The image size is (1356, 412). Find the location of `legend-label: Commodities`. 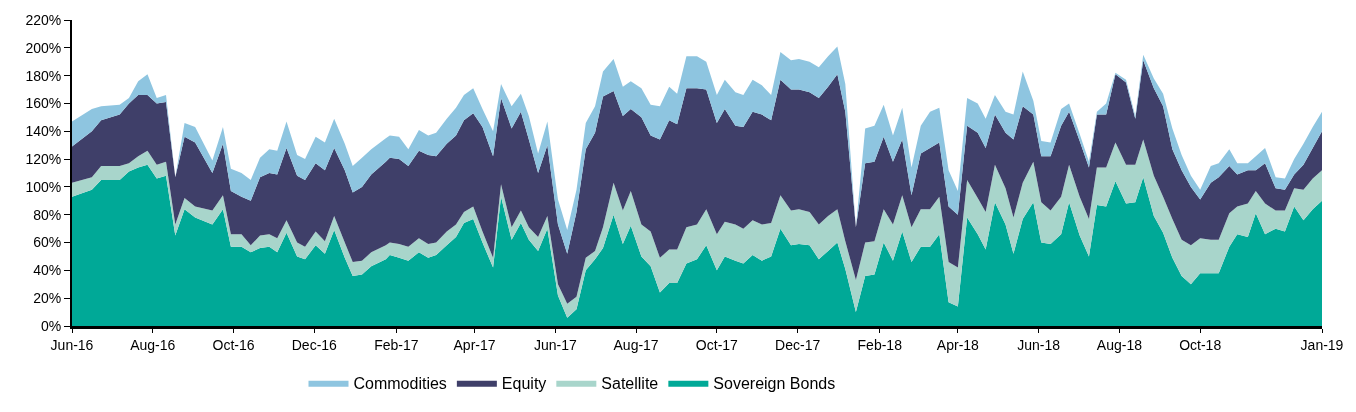

legend-label: Commodities is located at coordinates (400, 383).